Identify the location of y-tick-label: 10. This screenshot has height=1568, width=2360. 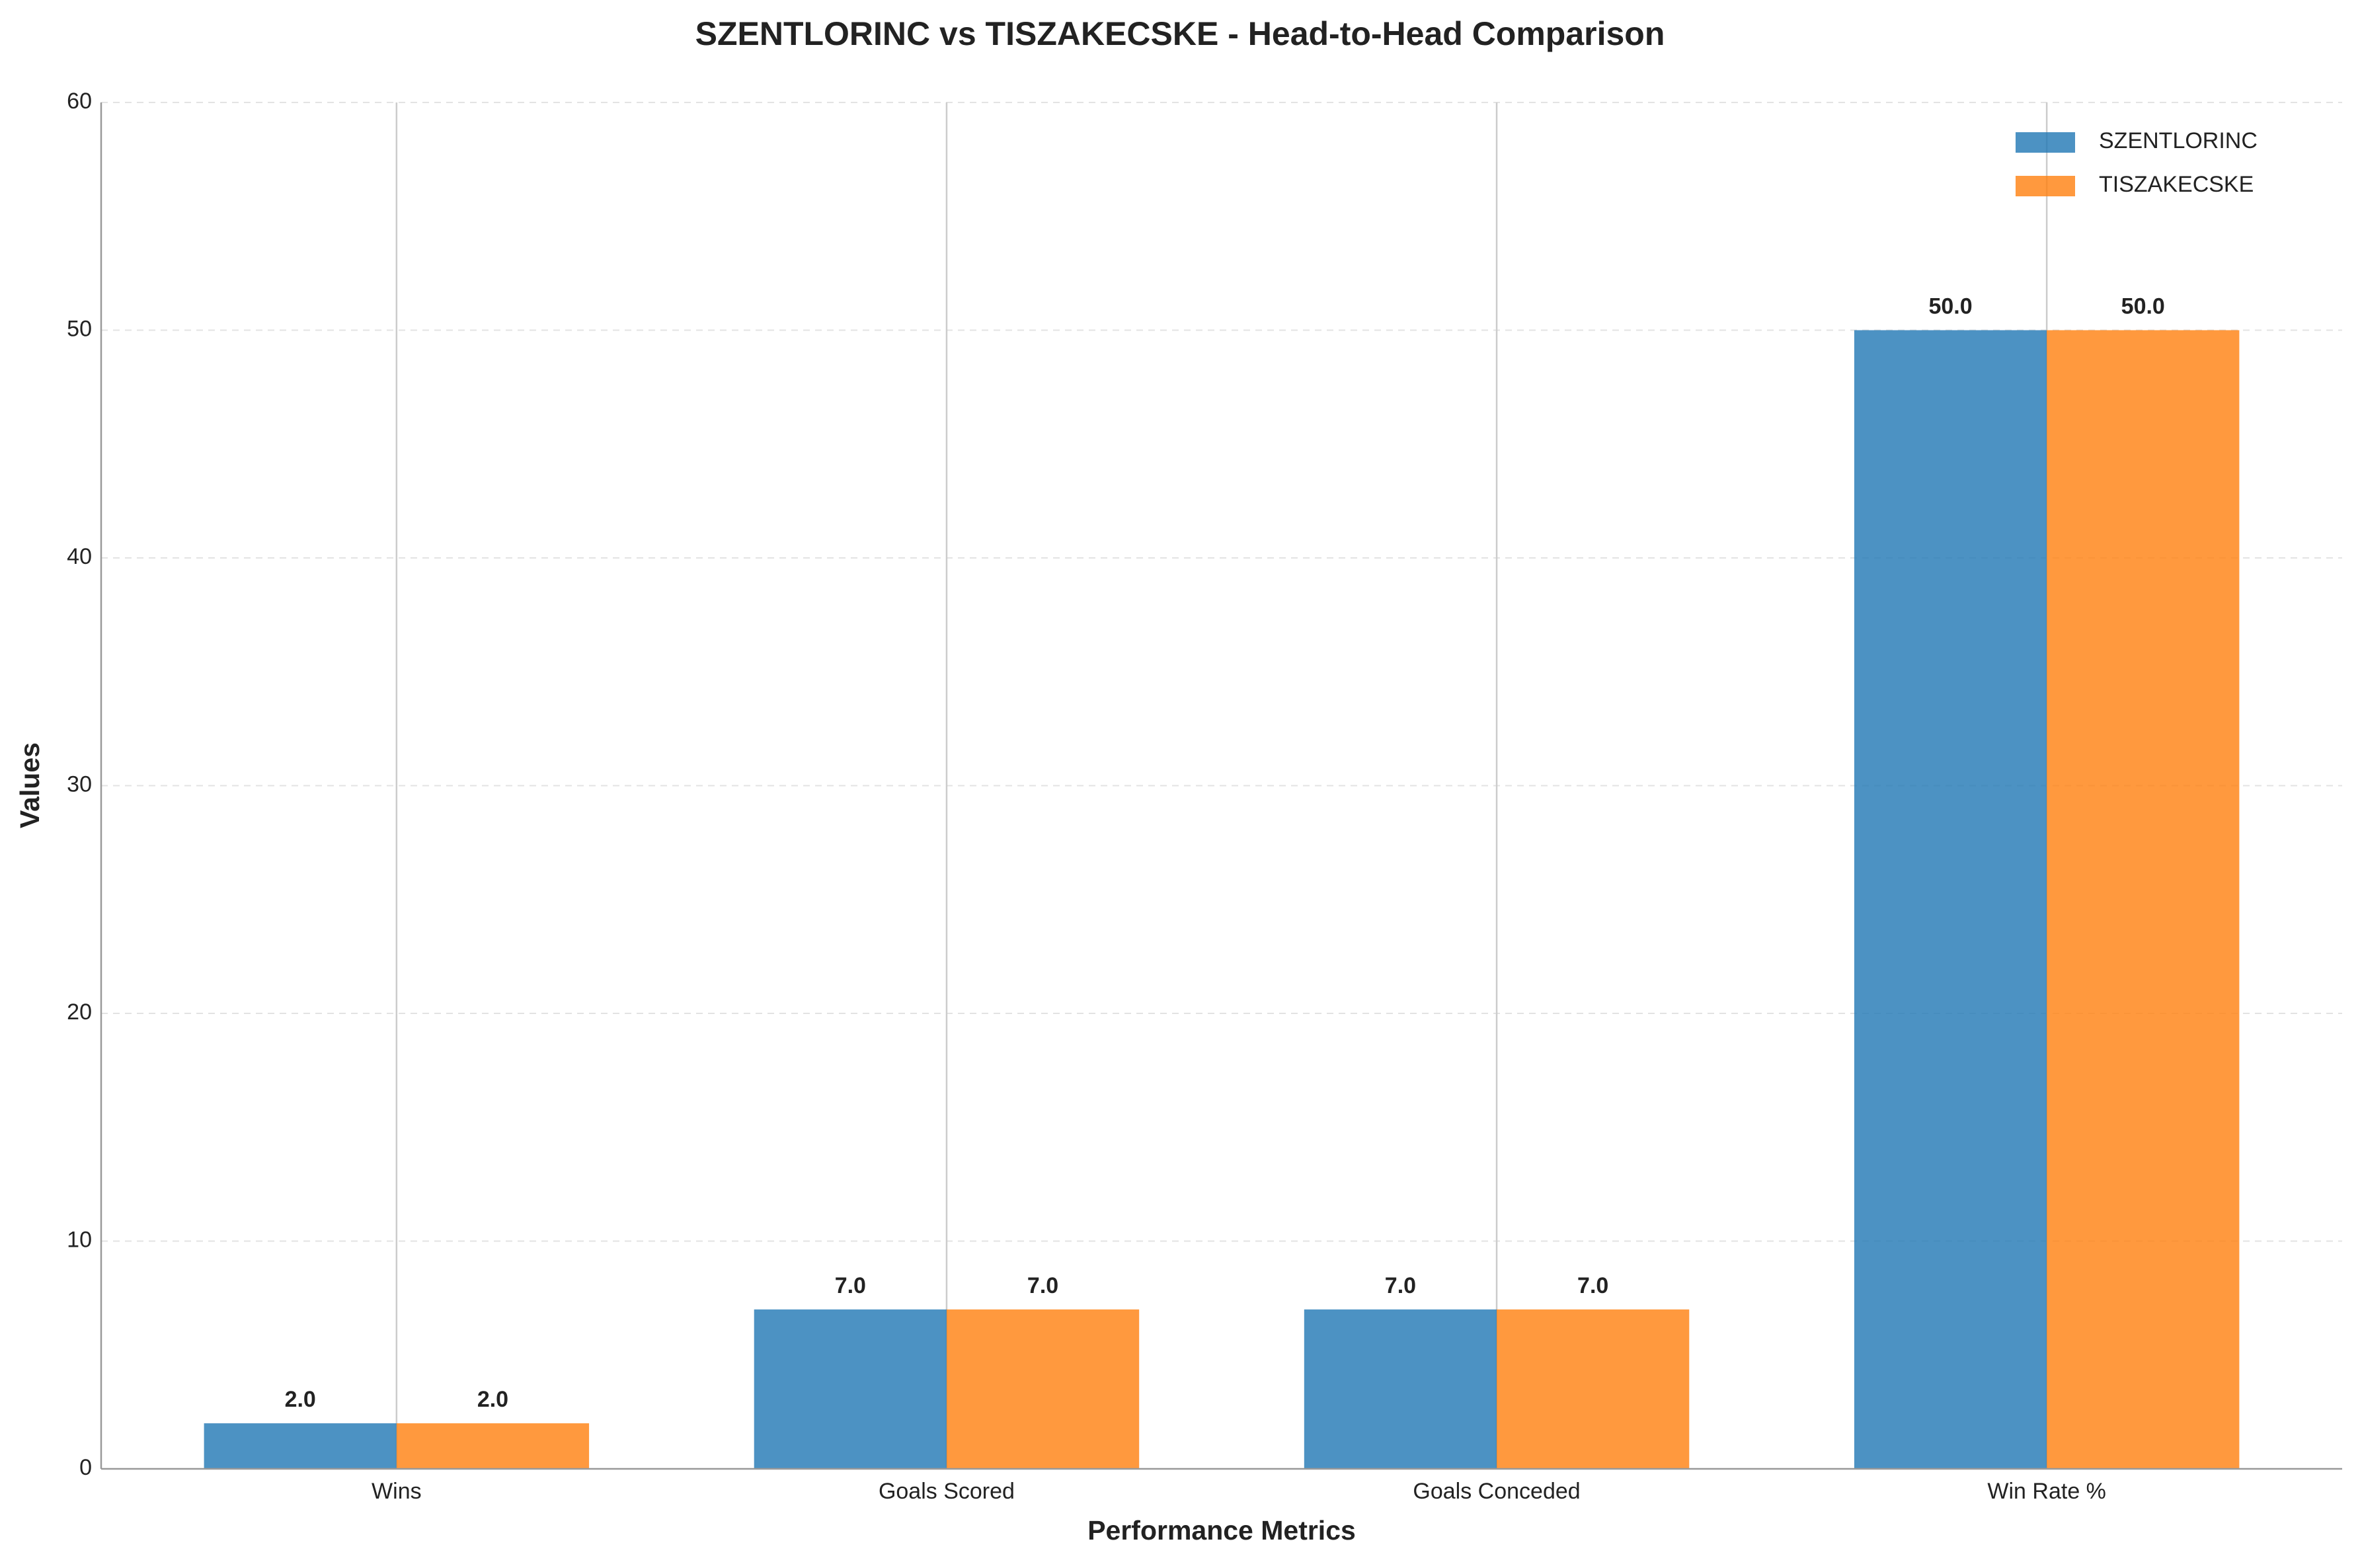
(79, 1239).